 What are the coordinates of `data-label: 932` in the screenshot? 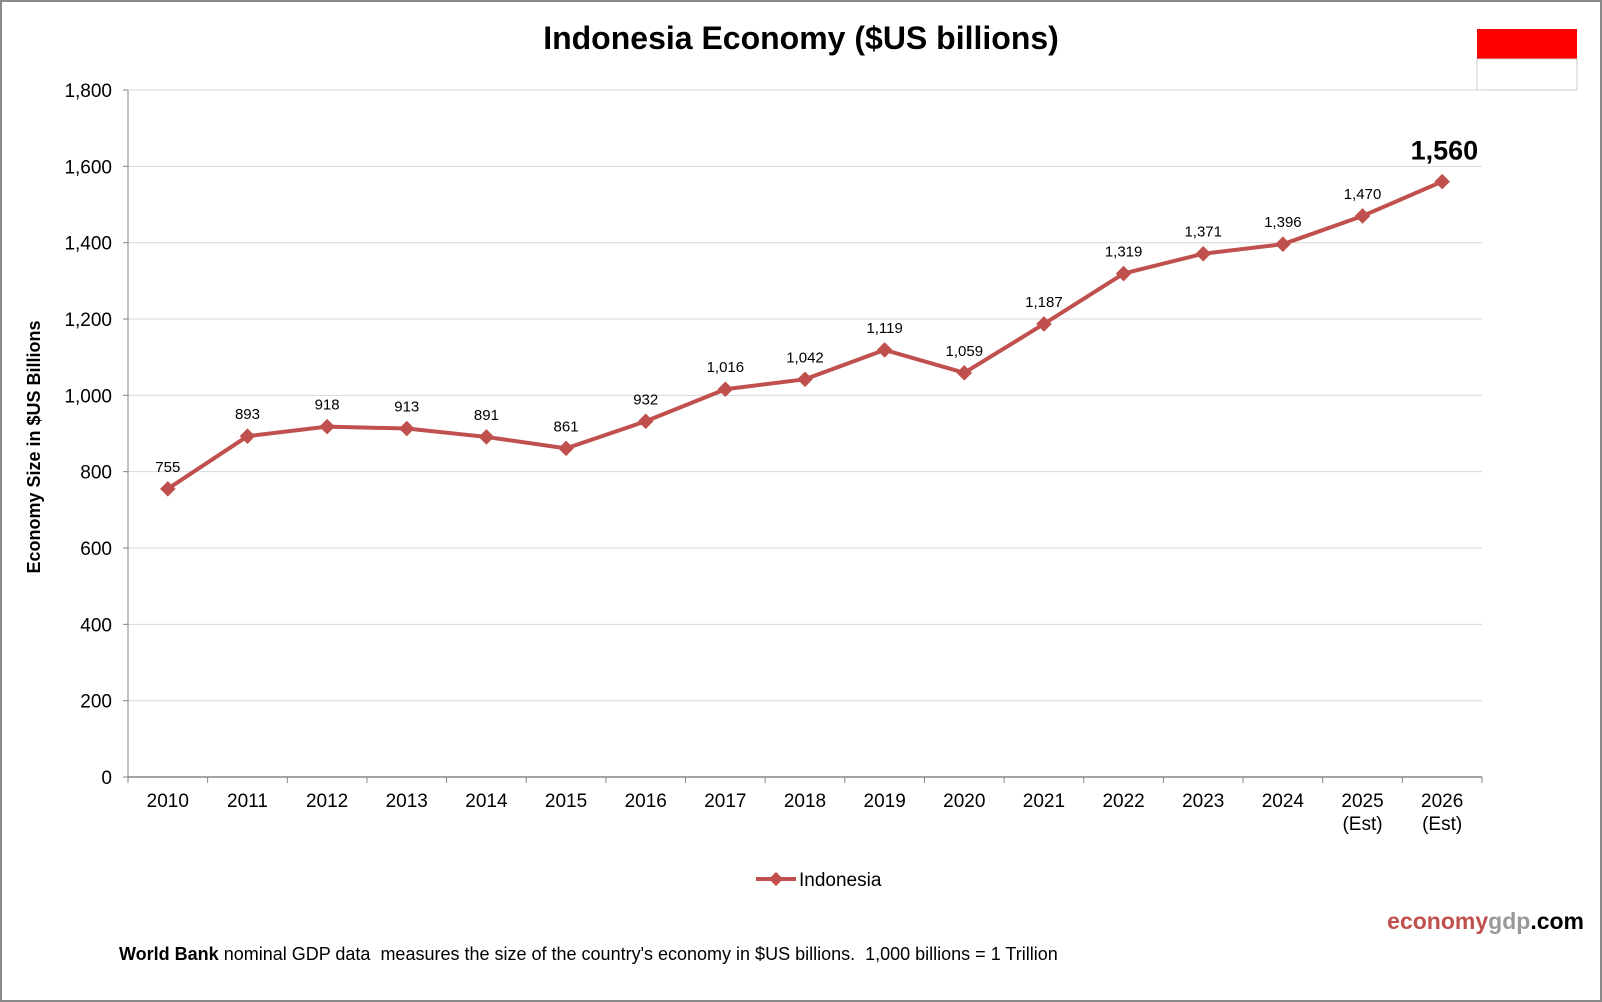 It's located at (645, 399).